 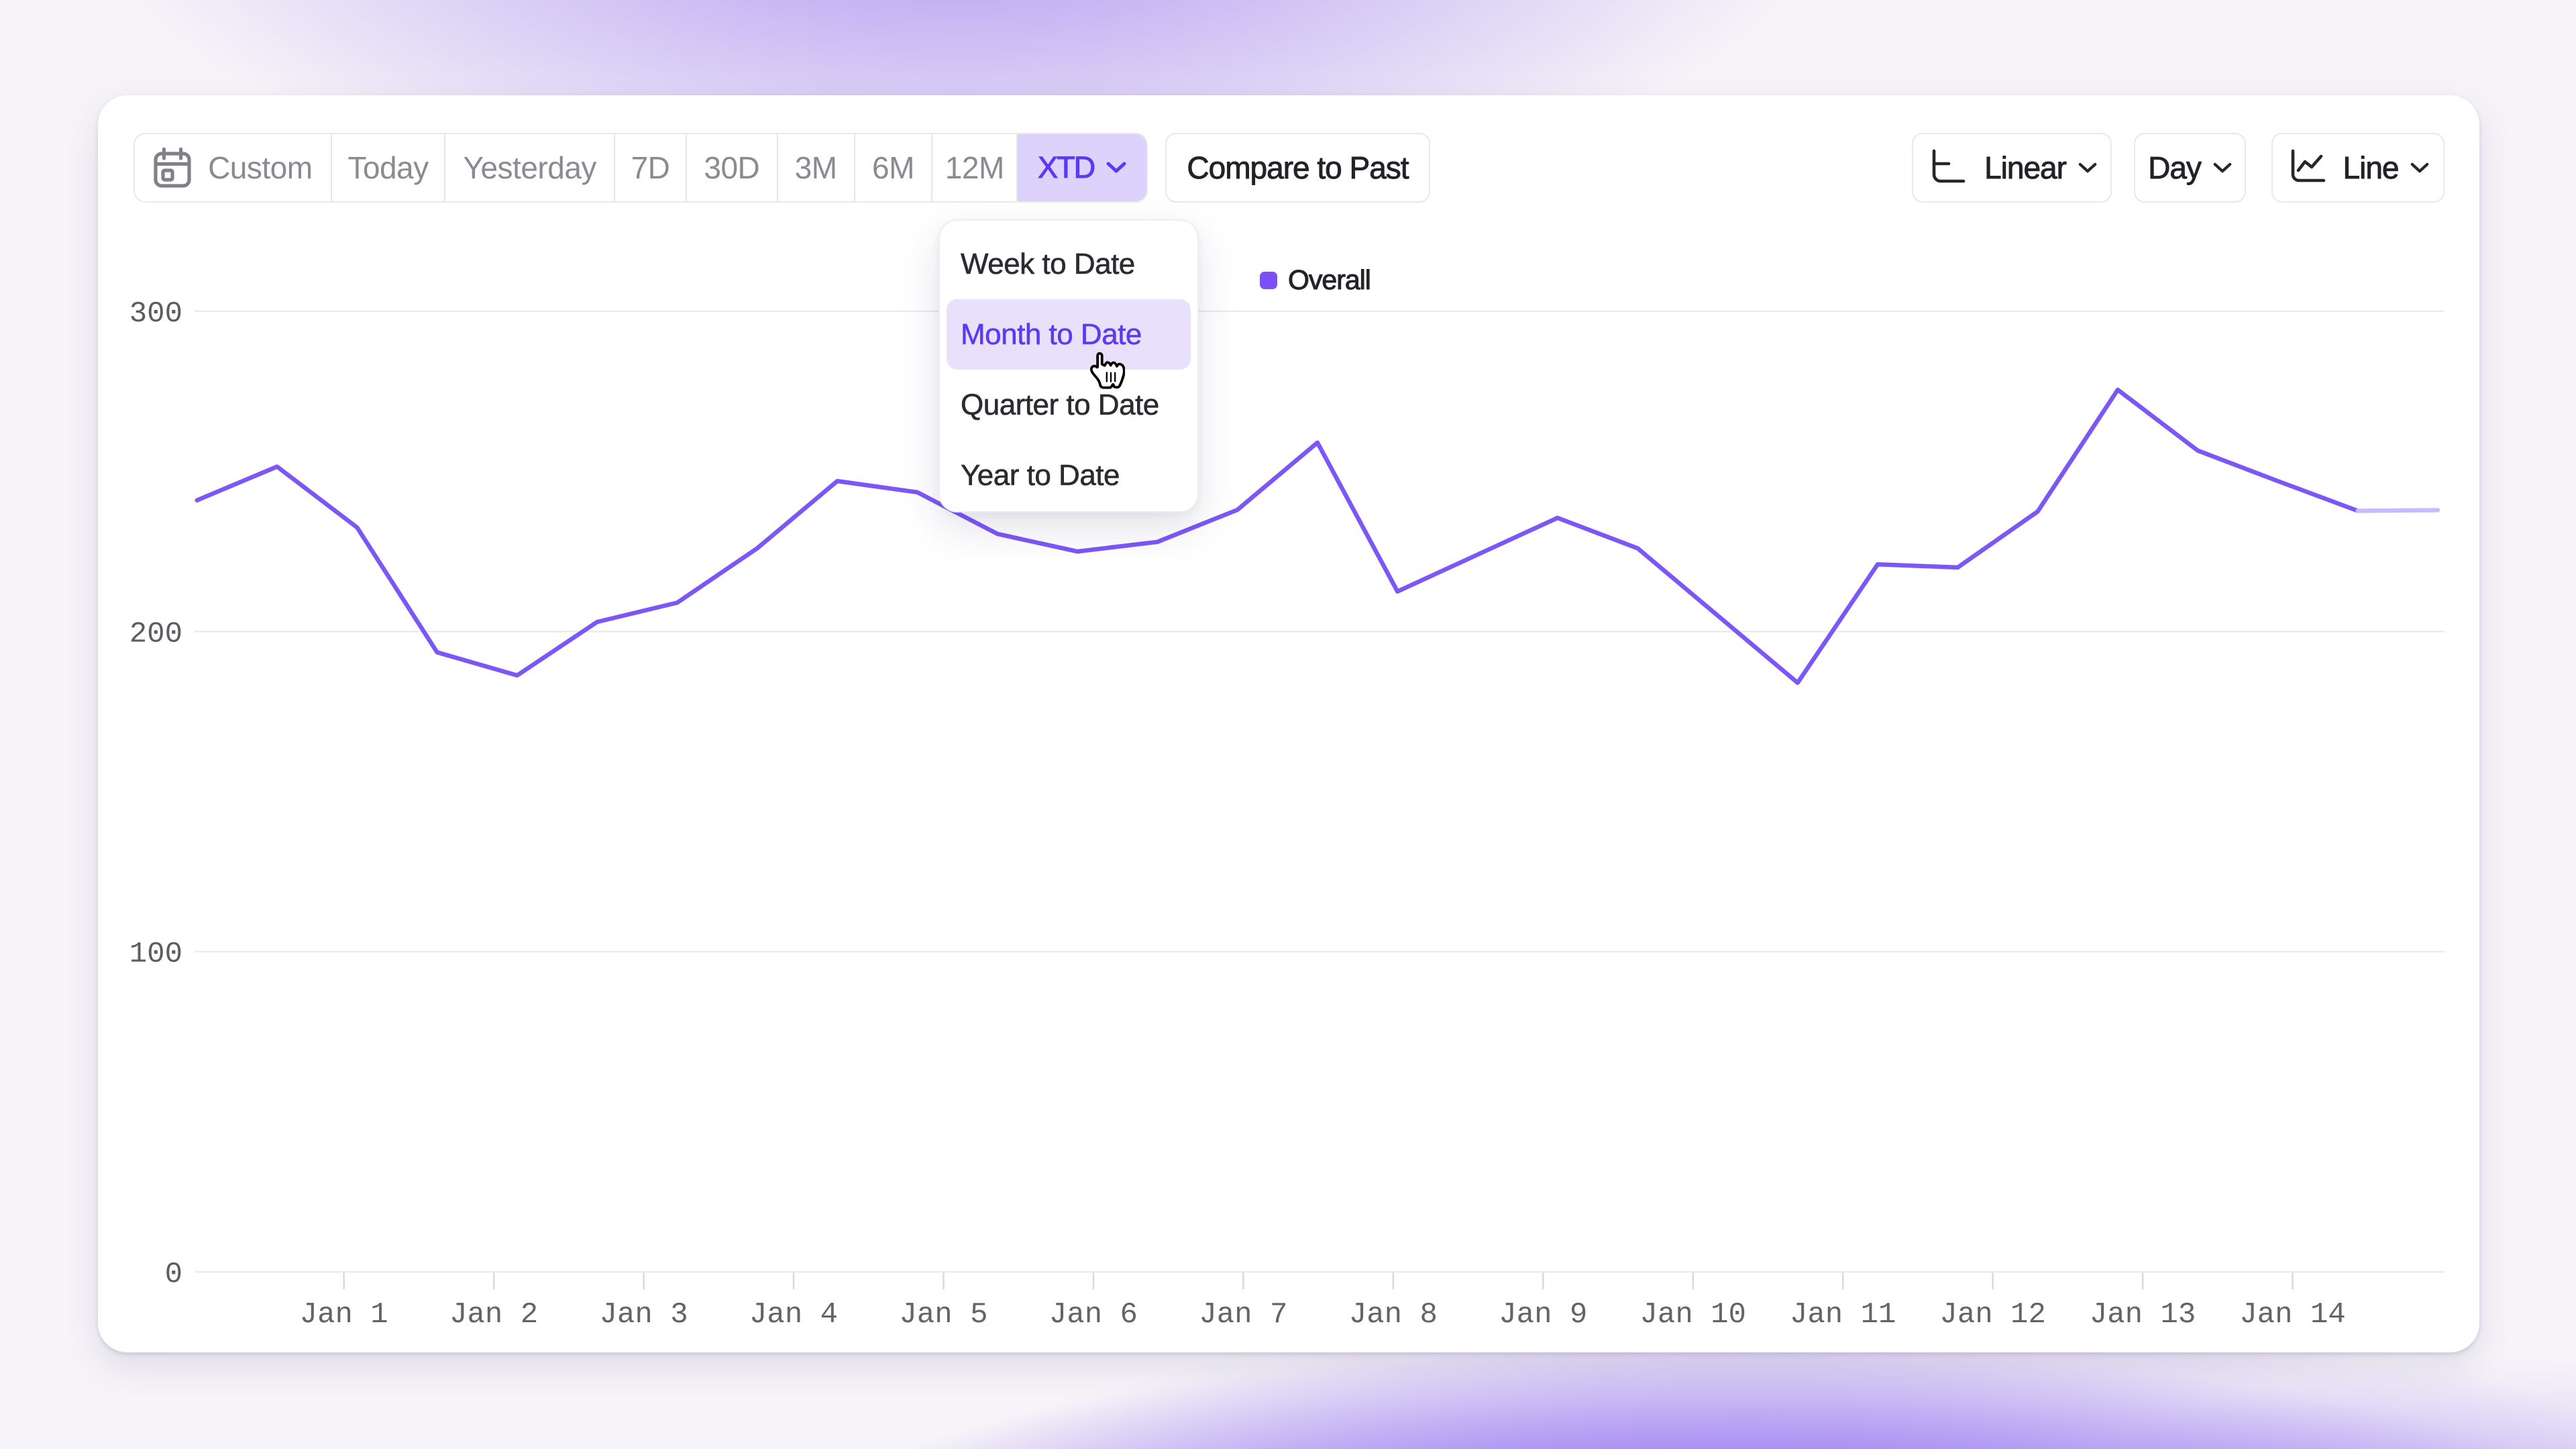 What do you see at coordinates (1093, 1315) in the screenshot?
I see `svg-text: Jan 6` at bounding box center [1093, 1315].